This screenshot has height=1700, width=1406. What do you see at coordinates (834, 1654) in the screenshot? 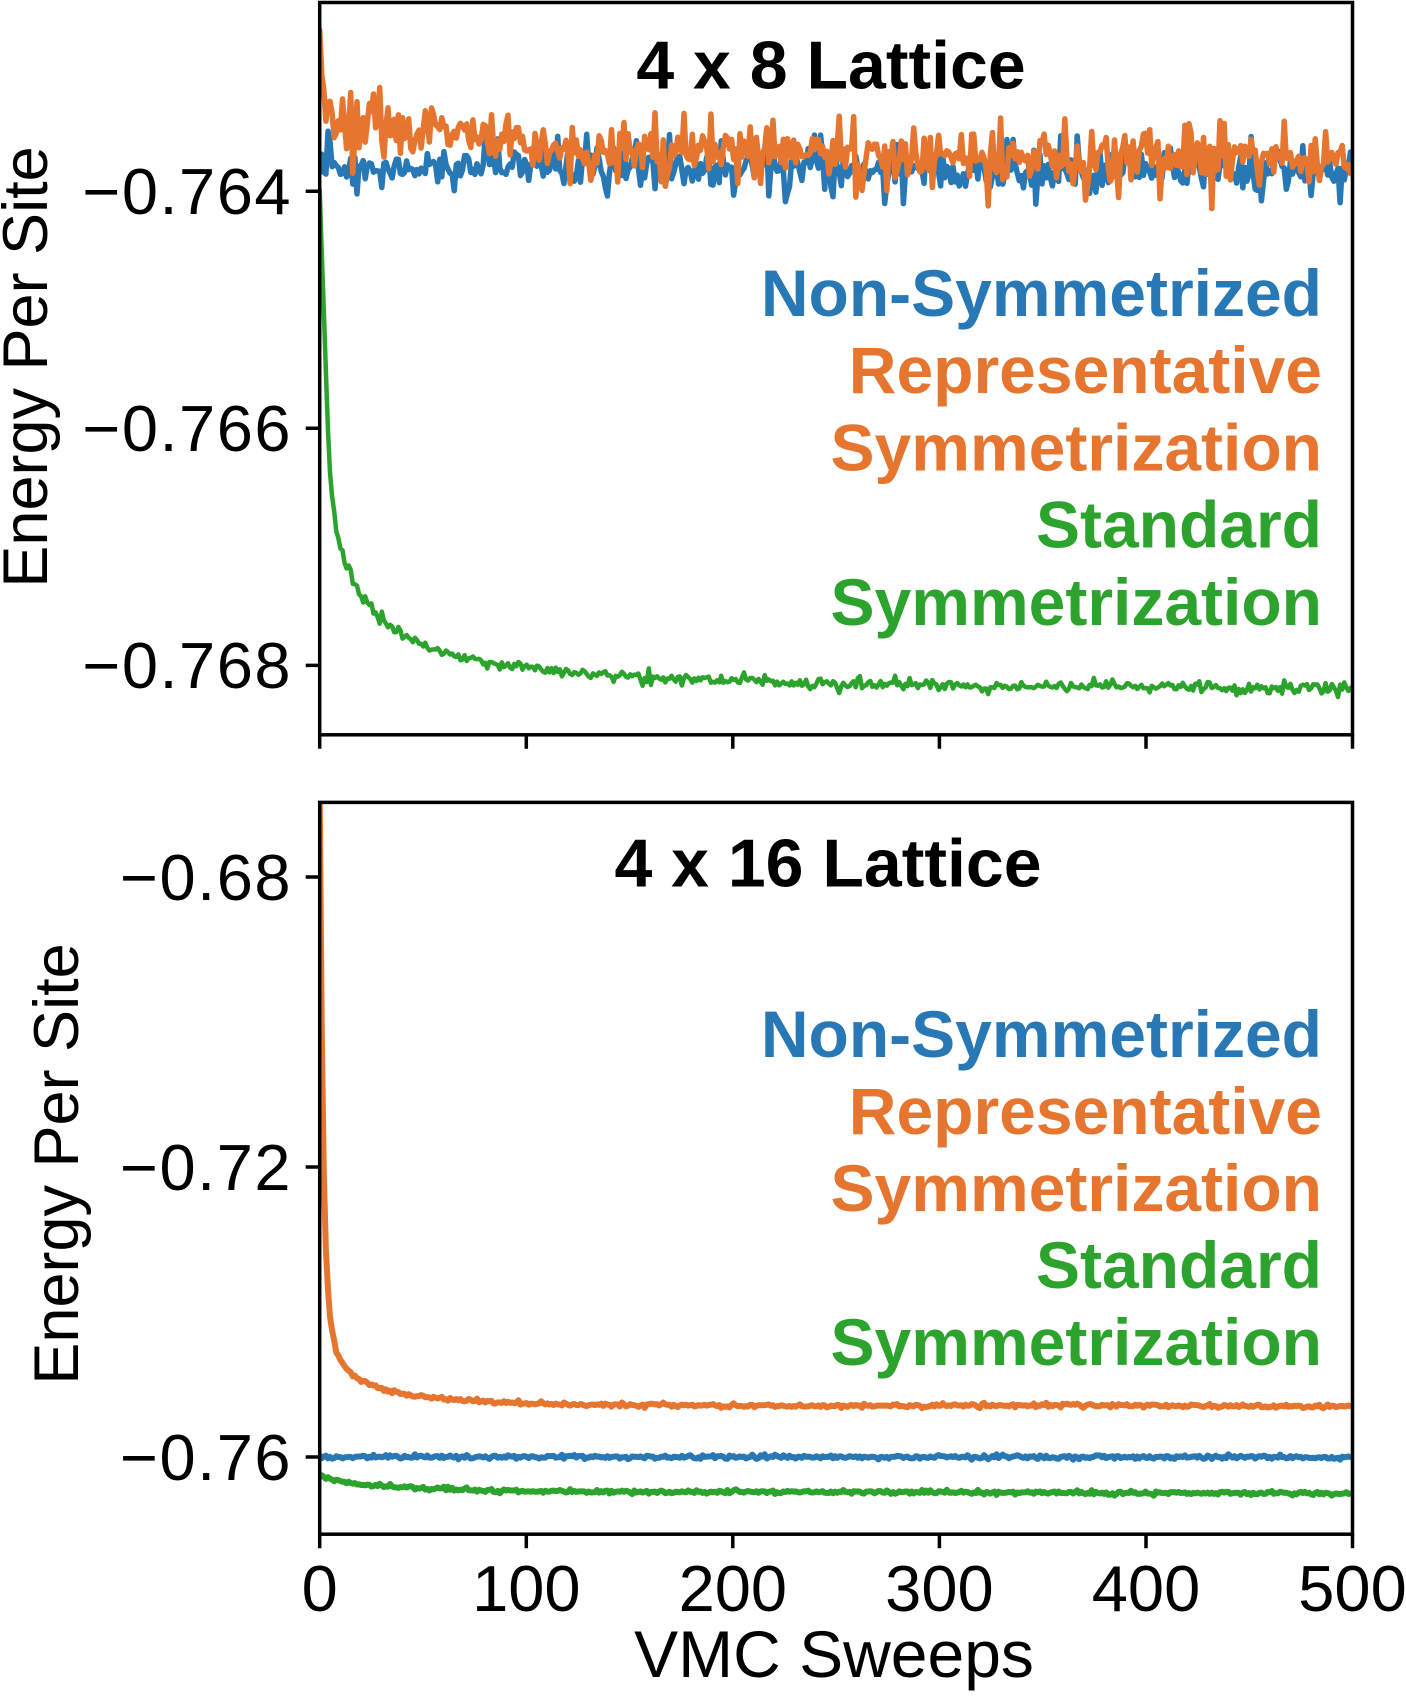
I see `svg-text: VMC Sweeps` at bounding box center [834, 1654].